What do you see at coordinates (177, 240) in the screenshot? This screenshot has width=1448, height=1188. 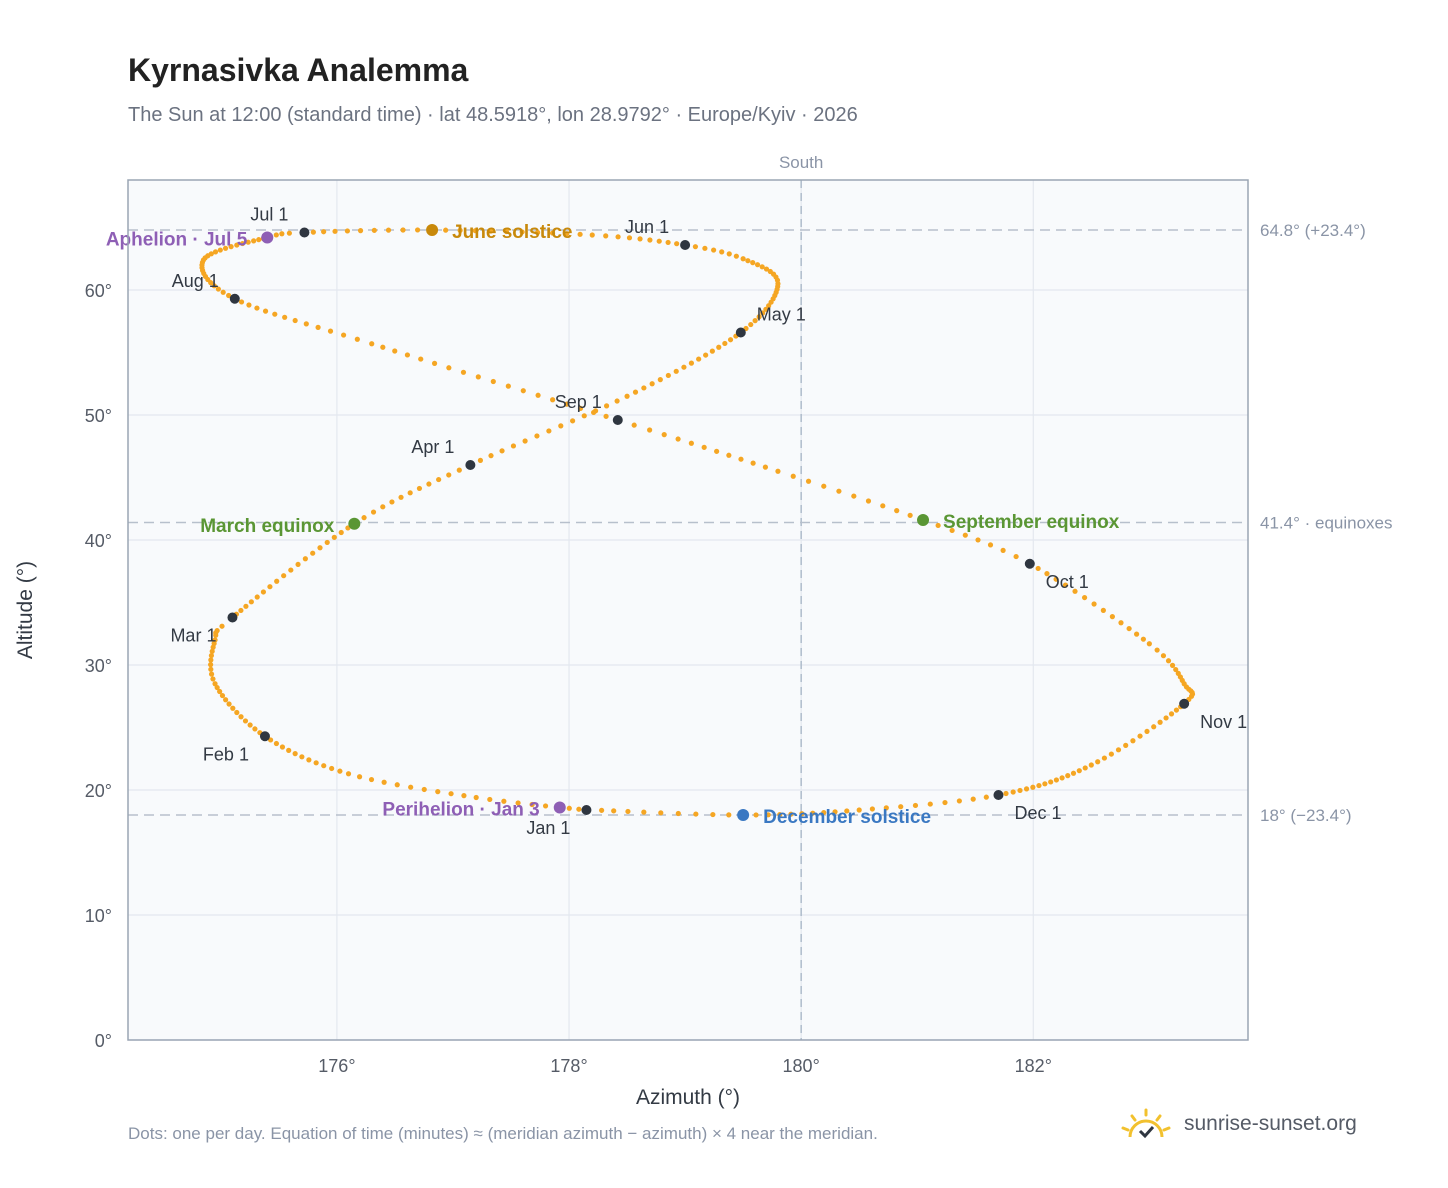 I see `event-label: Aphelion · Jul 5` at bounding box center [177, 240].